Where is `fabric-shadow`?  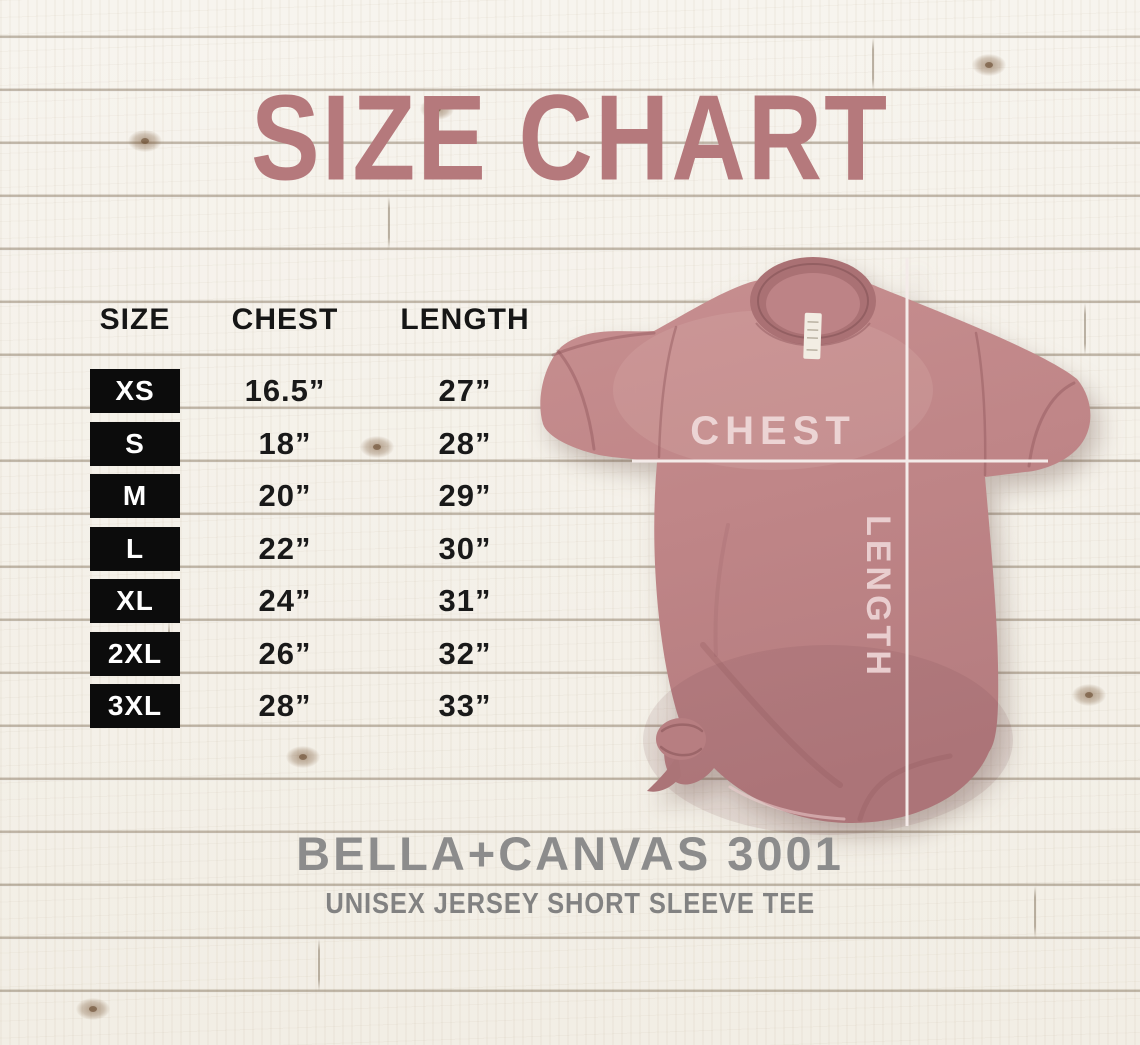 fabric-shadow is located at coordinates (828, 740).